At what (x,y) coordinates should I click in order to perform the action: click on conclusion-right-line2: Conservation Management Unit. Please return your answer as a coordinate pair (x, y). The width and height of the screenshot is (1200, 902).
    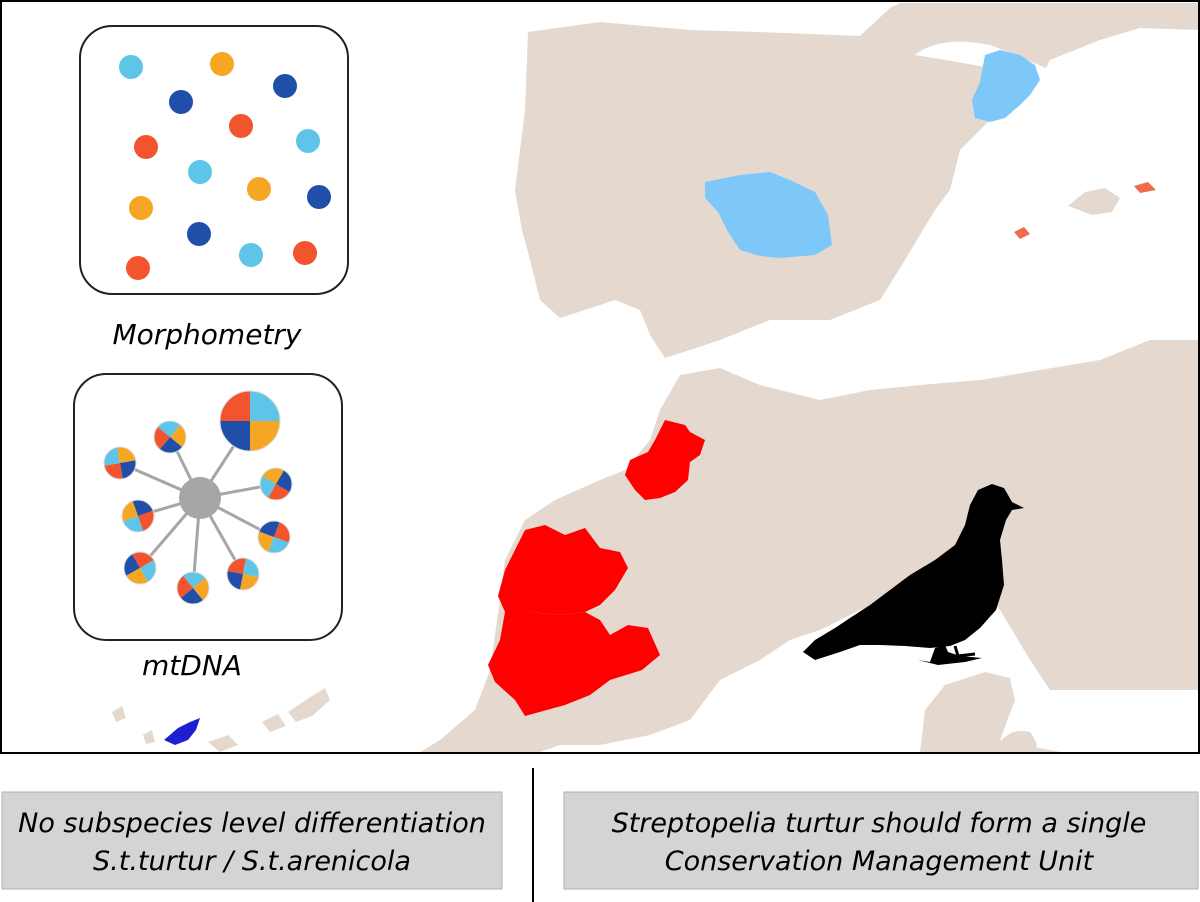
    Looking at the image, I should click on (880, 861).